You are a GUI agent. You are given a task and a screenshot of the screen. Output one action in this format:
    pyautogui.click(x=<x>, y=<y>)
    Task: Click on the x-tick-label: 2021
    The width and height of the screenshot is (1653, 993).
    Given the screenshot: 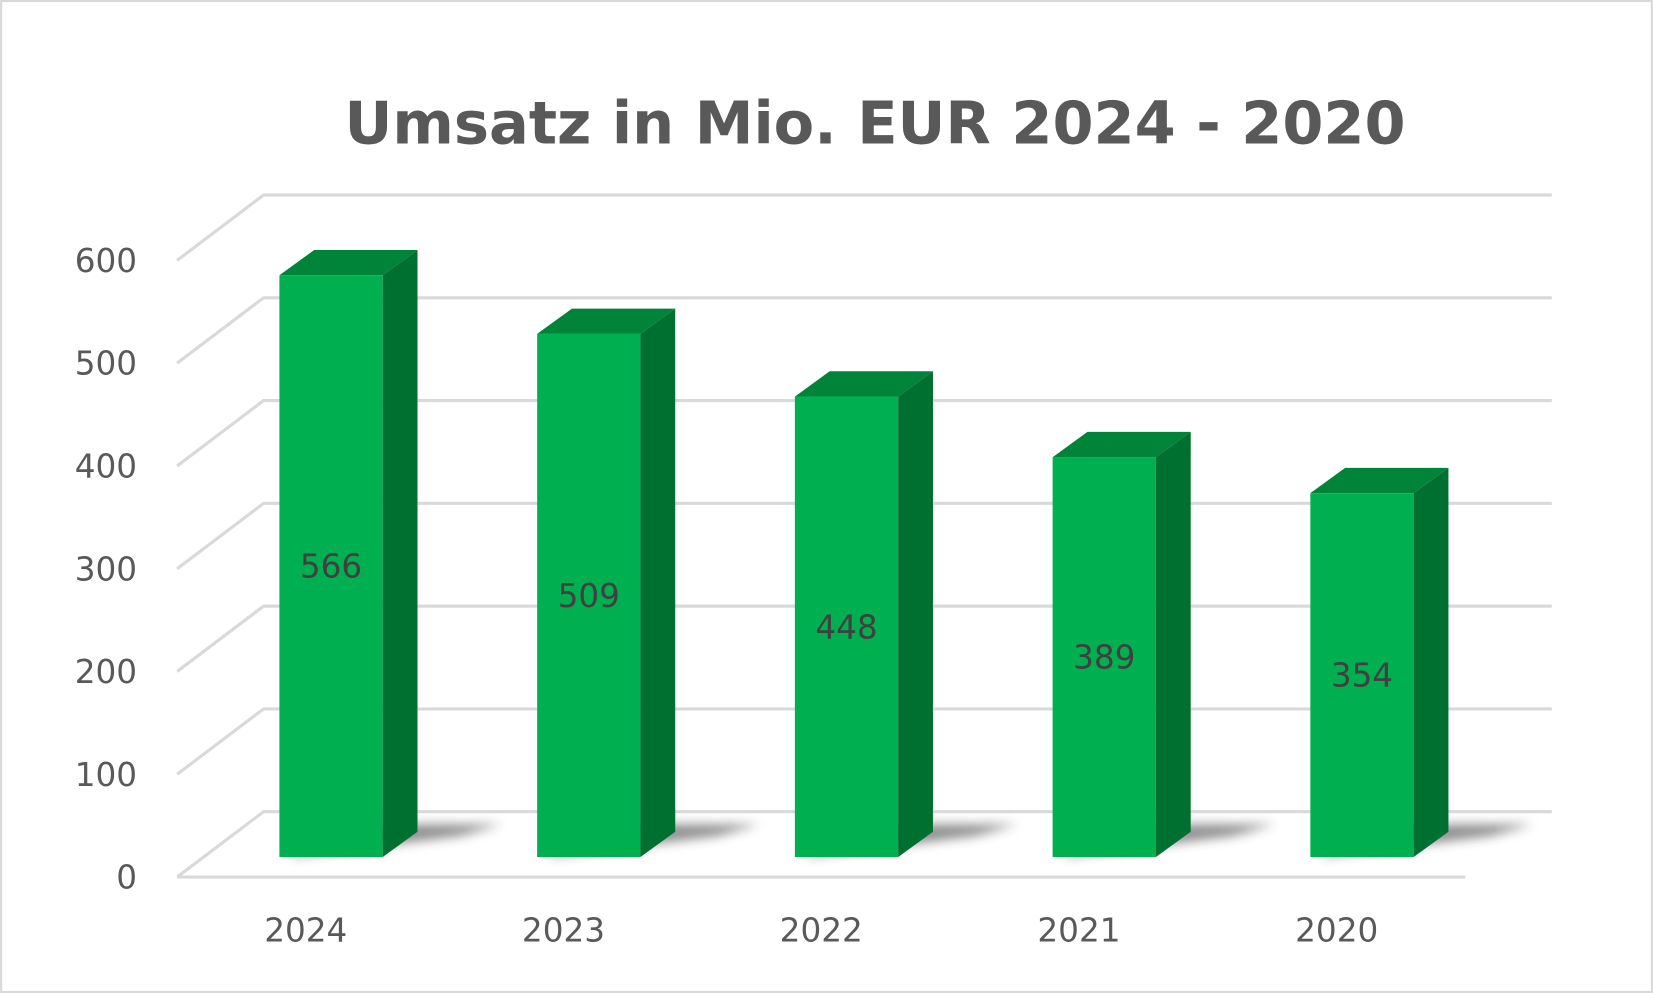 What is the action you would take?
    pyautogui.click(x=1078, y=930)
    